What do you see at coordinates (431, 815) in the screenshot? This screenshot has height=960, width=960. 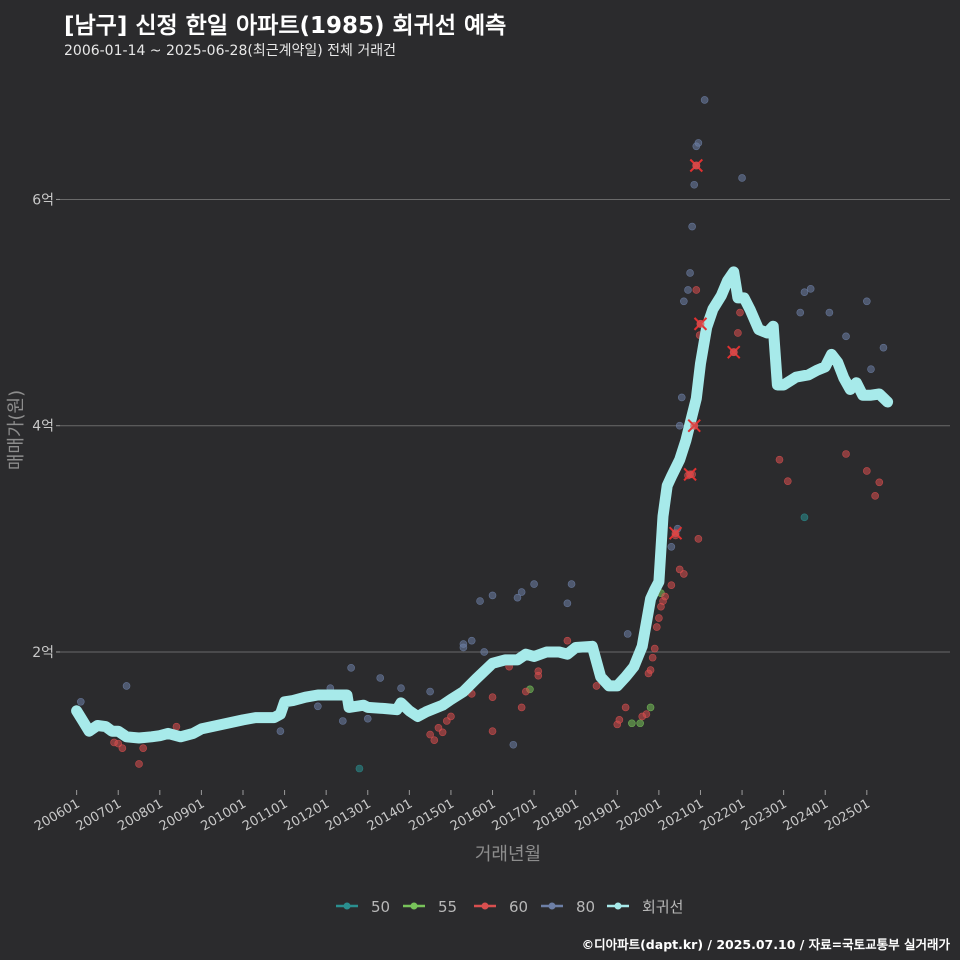 I see `x-tick-label: 201501` at bounding box center [431, 815].